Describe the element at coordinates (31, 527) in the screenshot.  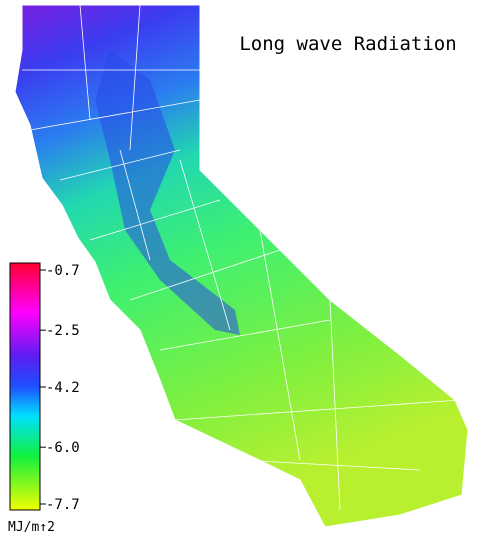
I see `colorbar-unit: MJ/m↑2` at that location.